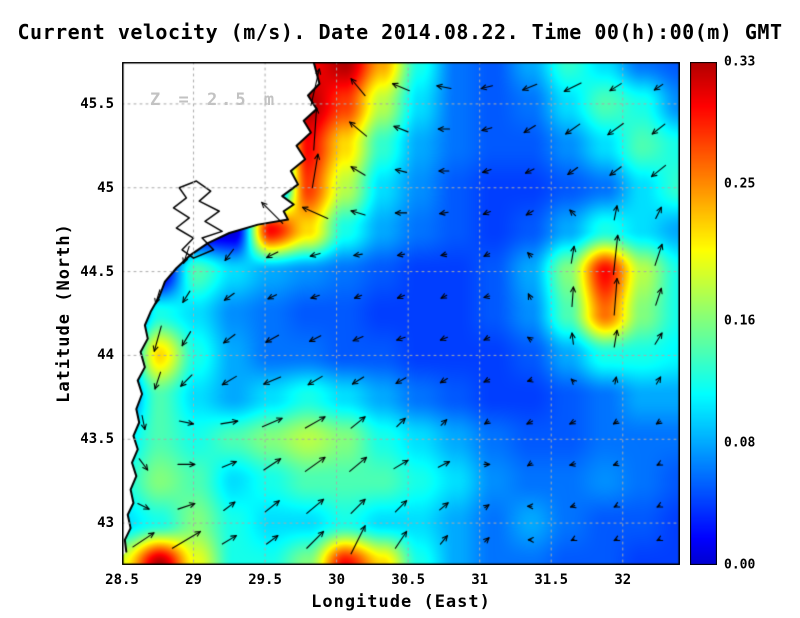  Describe the element at coordinates (408, 580) in the screenshot. I see `x-tick-label: 30.5` at that location.